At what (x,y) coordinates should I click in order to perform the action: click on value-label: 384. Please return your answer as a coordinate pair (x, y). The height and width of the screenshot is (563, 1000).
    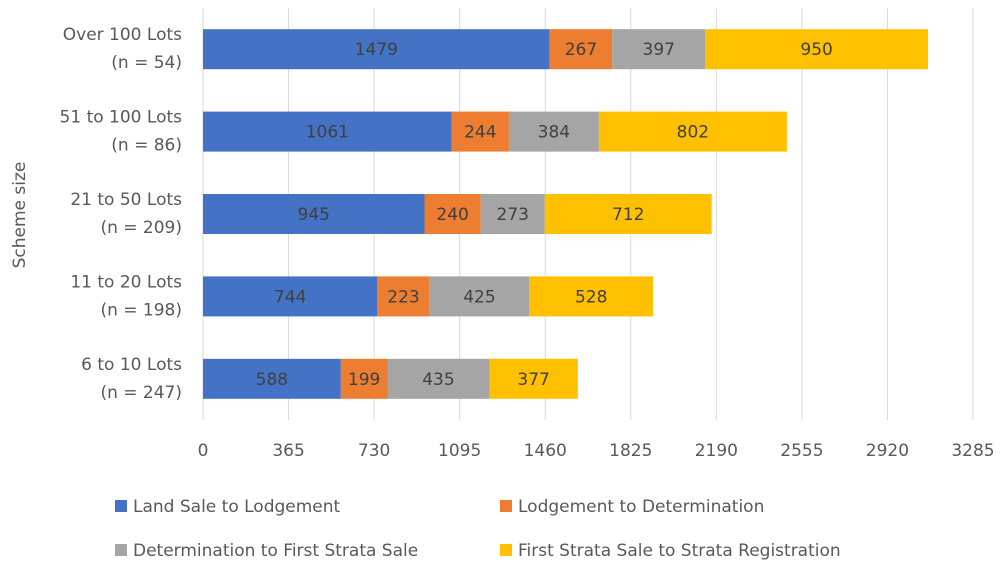
    Looking at the image, I should click on (554, 133).